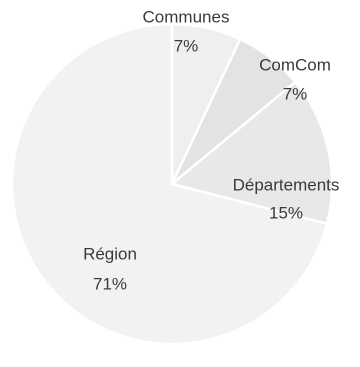 The width and height of the screenshot is (360, 367). What do you see at coordinates (286, 212) in the screenshot?
I see `label-departements-percent: 15%` at bounding box center [286, 212].